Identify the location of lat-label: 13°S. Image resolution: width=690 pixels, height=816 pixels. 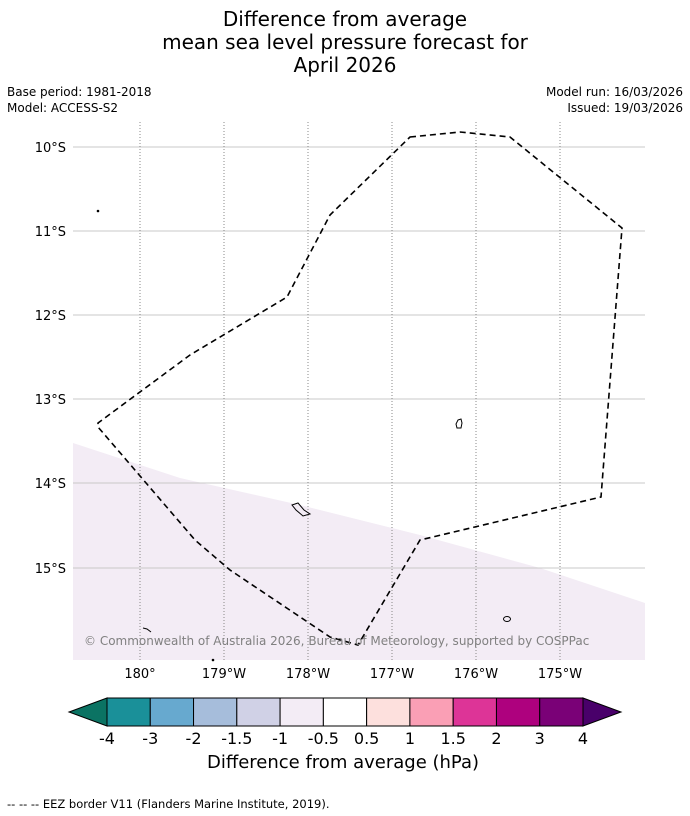
(50, 400).